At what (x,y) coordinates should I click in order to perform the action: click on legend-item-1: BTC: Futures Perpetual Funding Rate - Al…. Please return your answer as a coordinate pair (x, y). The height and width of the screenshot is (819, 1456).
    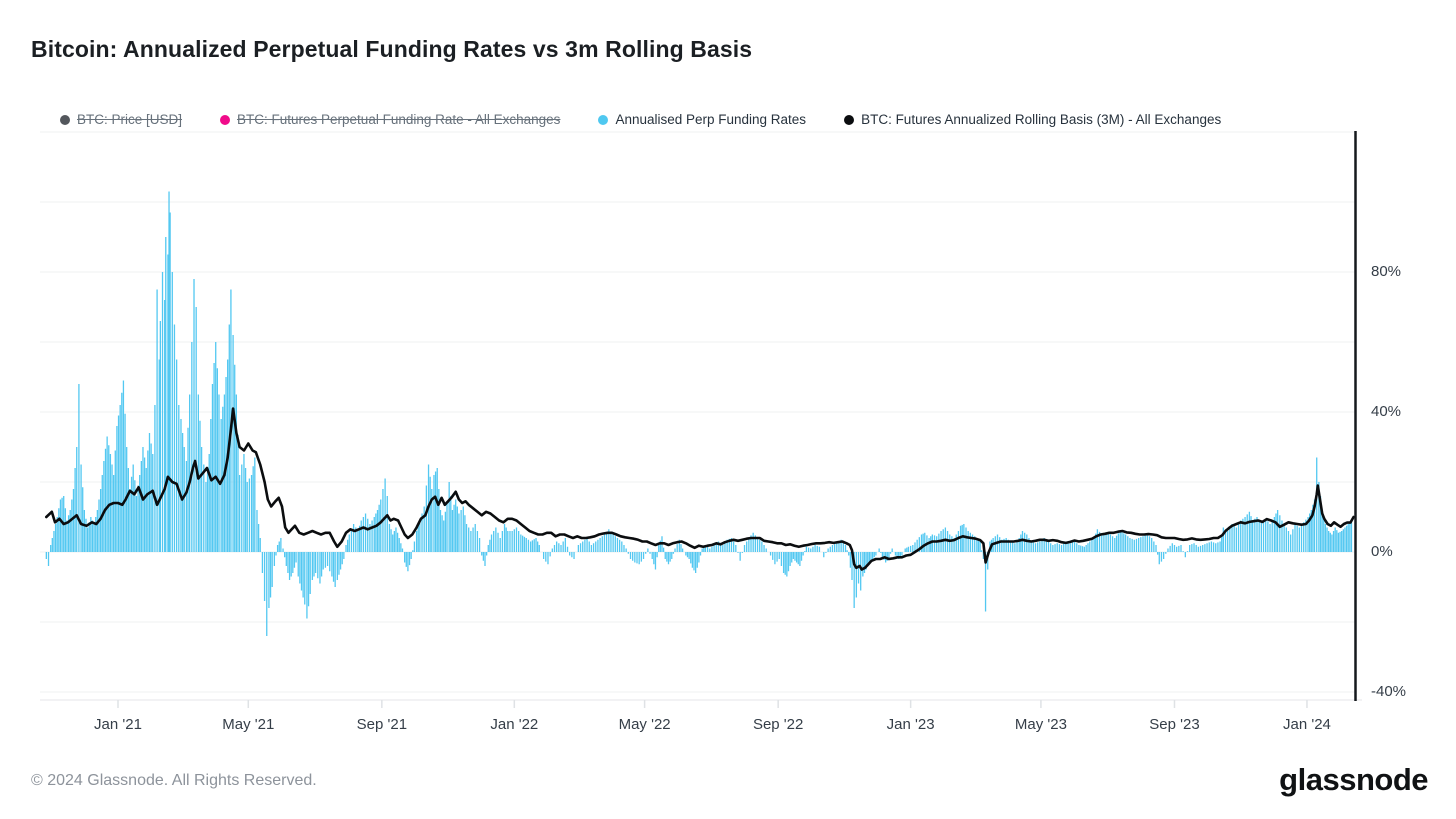
    Looking at the image, I should click on (390, 119).